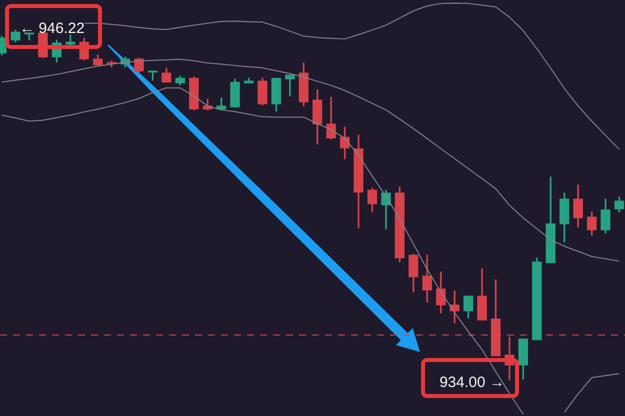 The width and height of the screenshot is (625, 416). Describe the element at coordinates (290, 85) in the screenshot. I see `candlestick` at that location.